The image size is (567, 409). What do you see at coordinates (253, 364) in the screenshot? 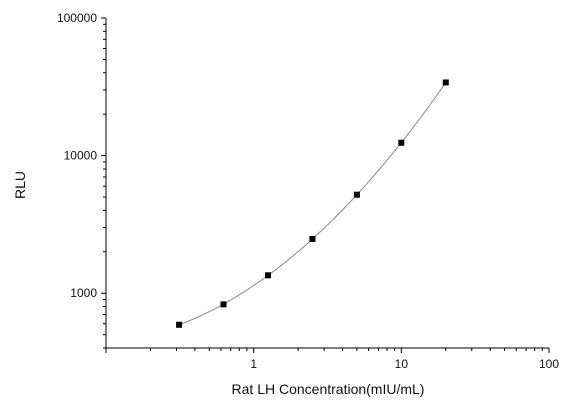
I see `x-tick-label: 1` at bounding box center [253, 364].